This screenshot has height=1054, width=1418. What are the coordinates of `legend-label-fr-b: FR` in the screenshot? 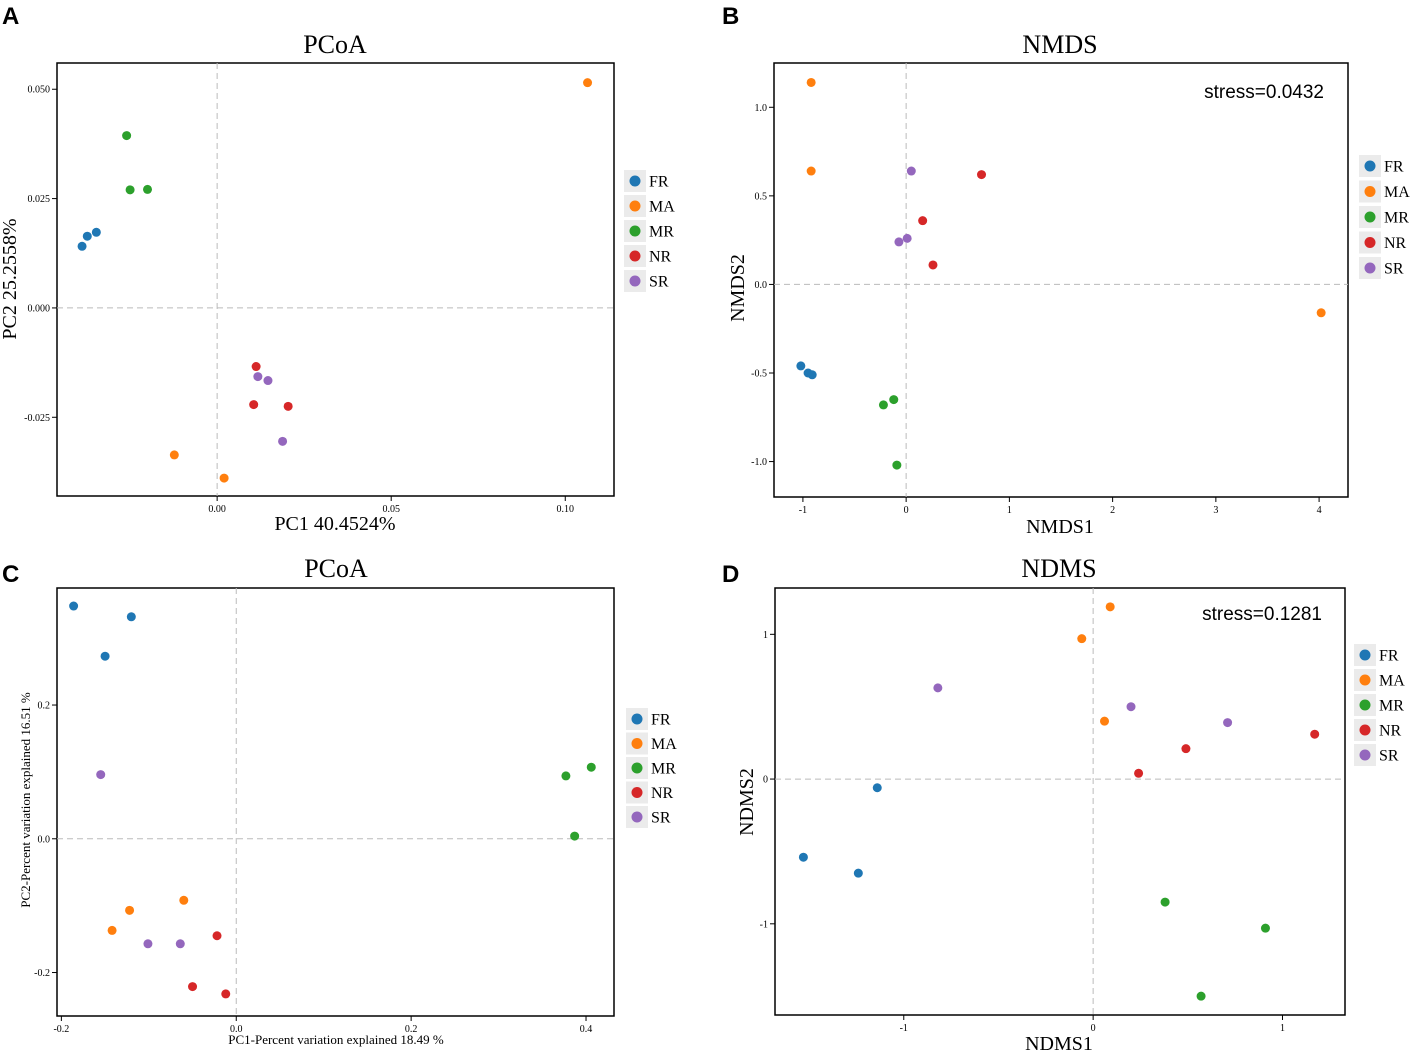 It's located at (1394, 167).